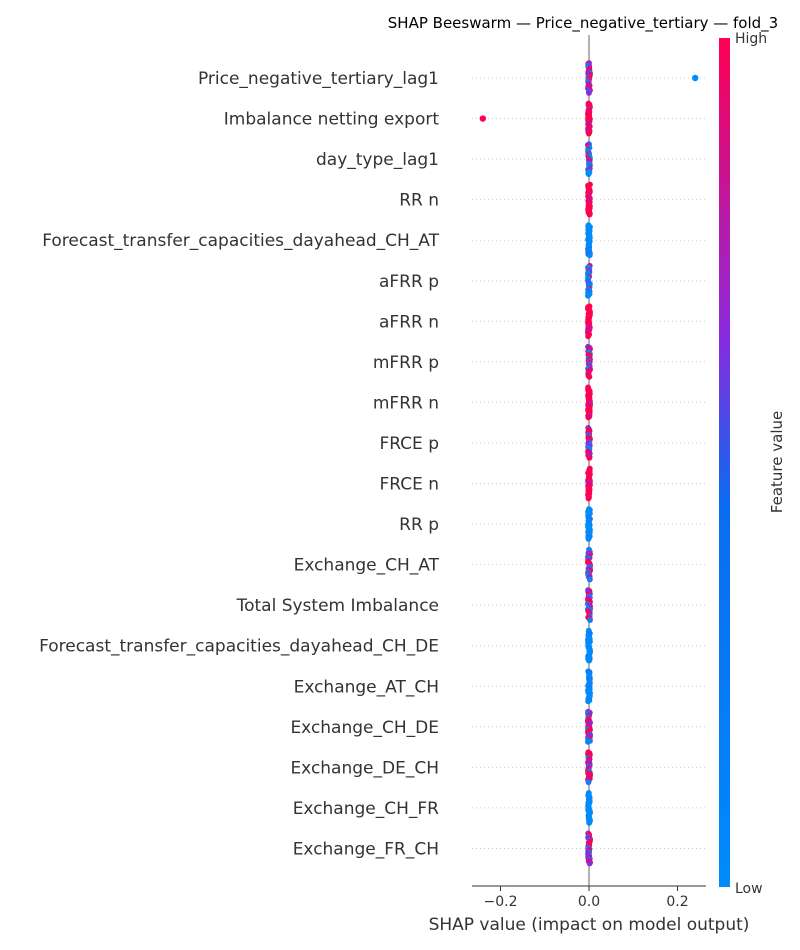 This screenshot has height=950, width=800. I want to click on feature-label: Exchange_AT_CH, so click(366, 687).